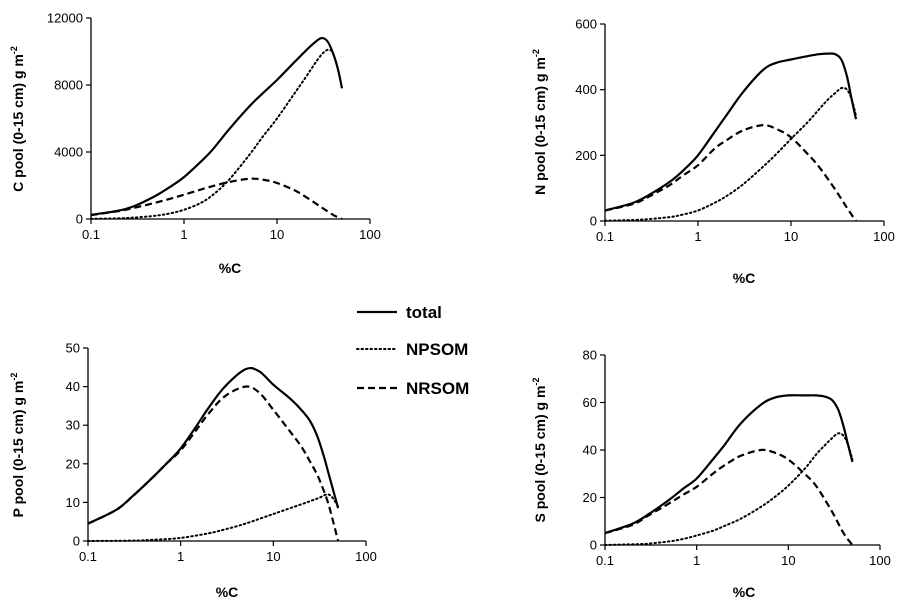 The width and height of the screenshot is (898, 601). I want to click on panel-s-pool-lines, so click(729, 470).